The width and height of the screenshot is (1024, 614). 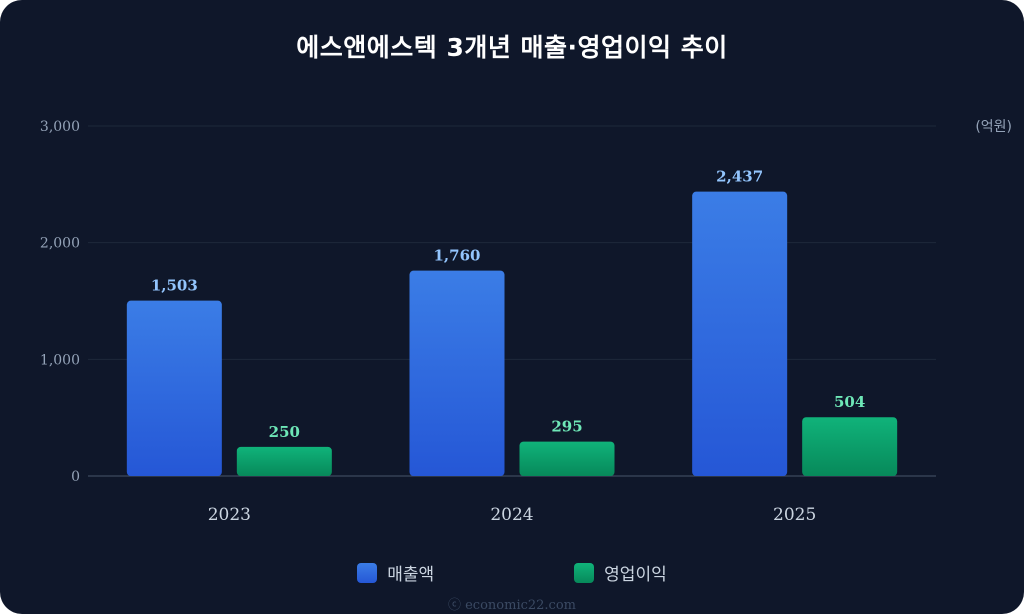 What do you see at coordinates (511, 605) in the screenshot?
I see `watermark: ⓒ economic22.com` at bounding box center [511, 605].